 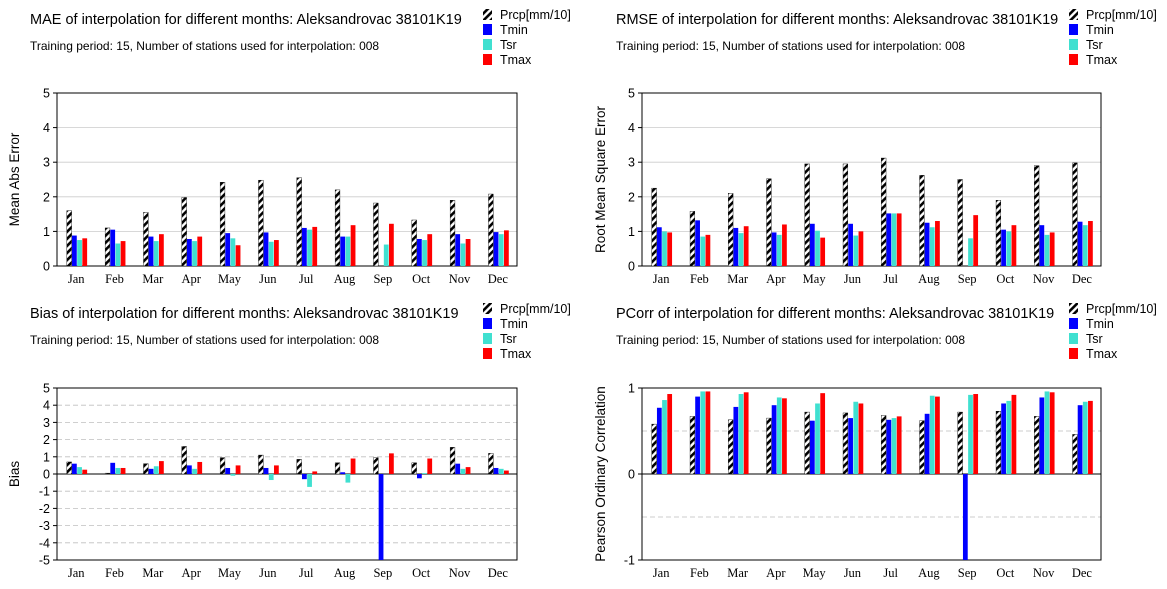 What do you see at coordinates (1094, 45) in the screenshot?
I see `legend-label: Tsr` at bounding box center [1094, 45].